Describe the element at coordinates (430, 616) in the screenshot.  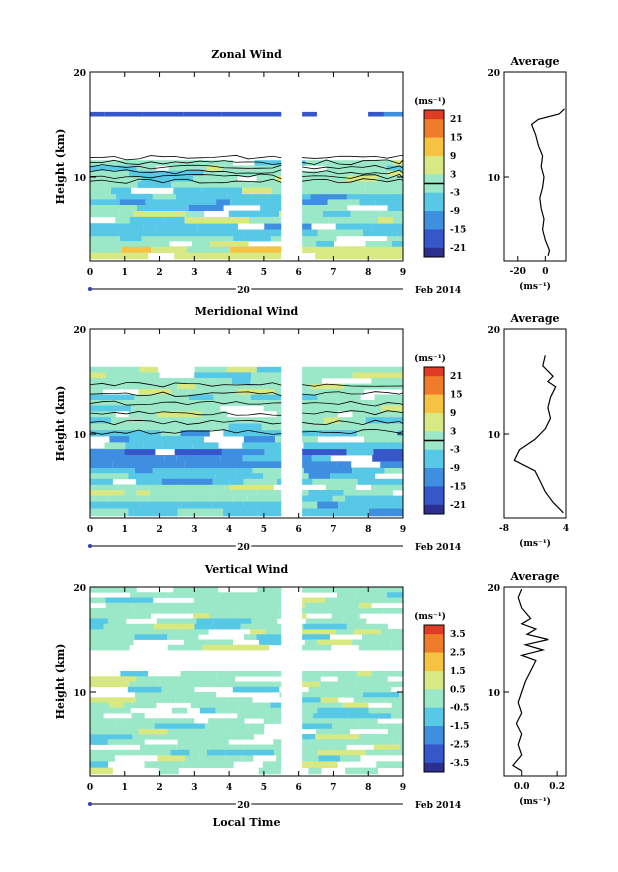
I see `colorbar-unit: (ms⁻¹)` at that location.